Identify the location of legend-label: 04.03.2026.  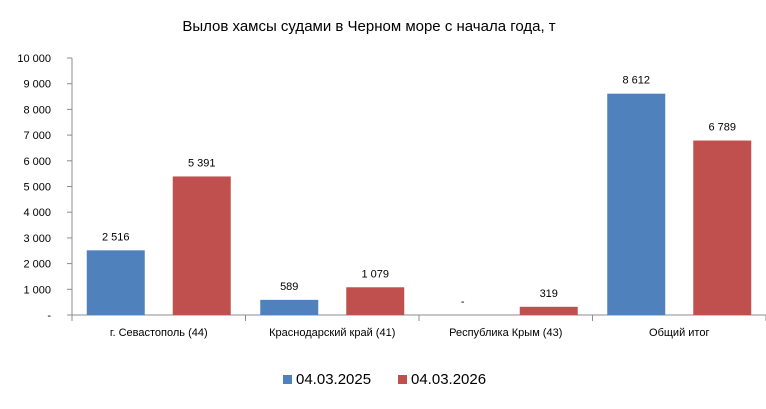
(448, 379).